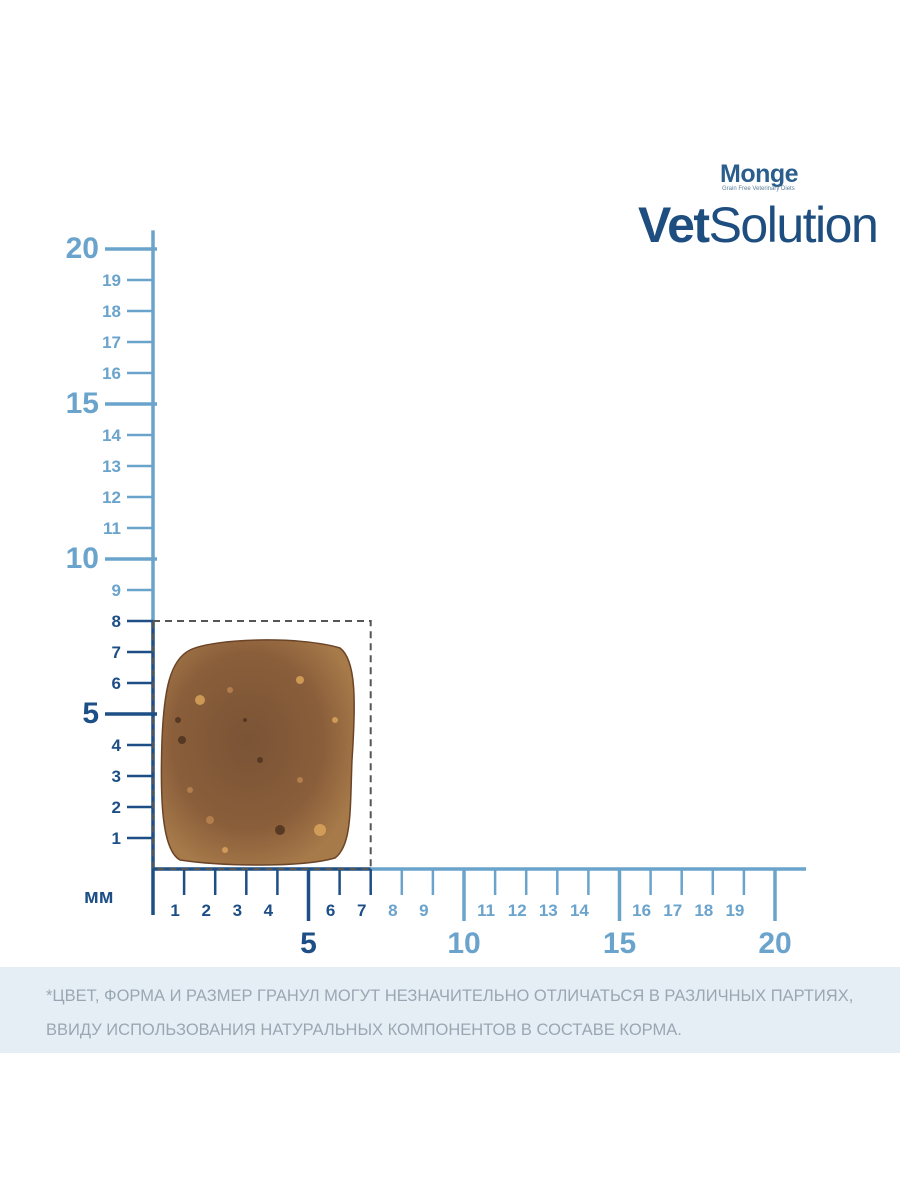 The image size is (900, 1200). I want to click on y-label-11: 11, so click(112, 528).